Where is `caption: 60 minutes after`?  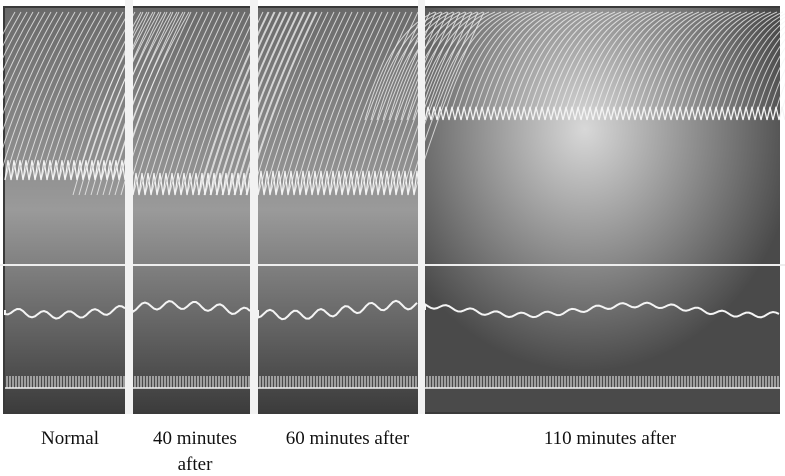
caption: 60 minutes after is located at coordinates (347, 438).